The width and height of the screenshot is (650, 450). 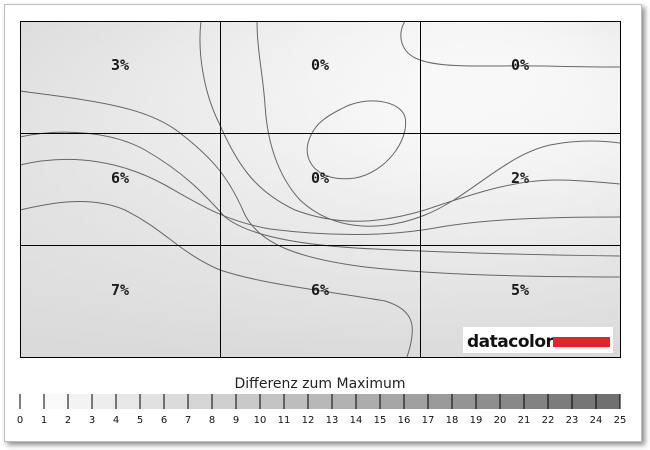 I want to click on scale-tick-label: 1, so click(x=44, y=420).